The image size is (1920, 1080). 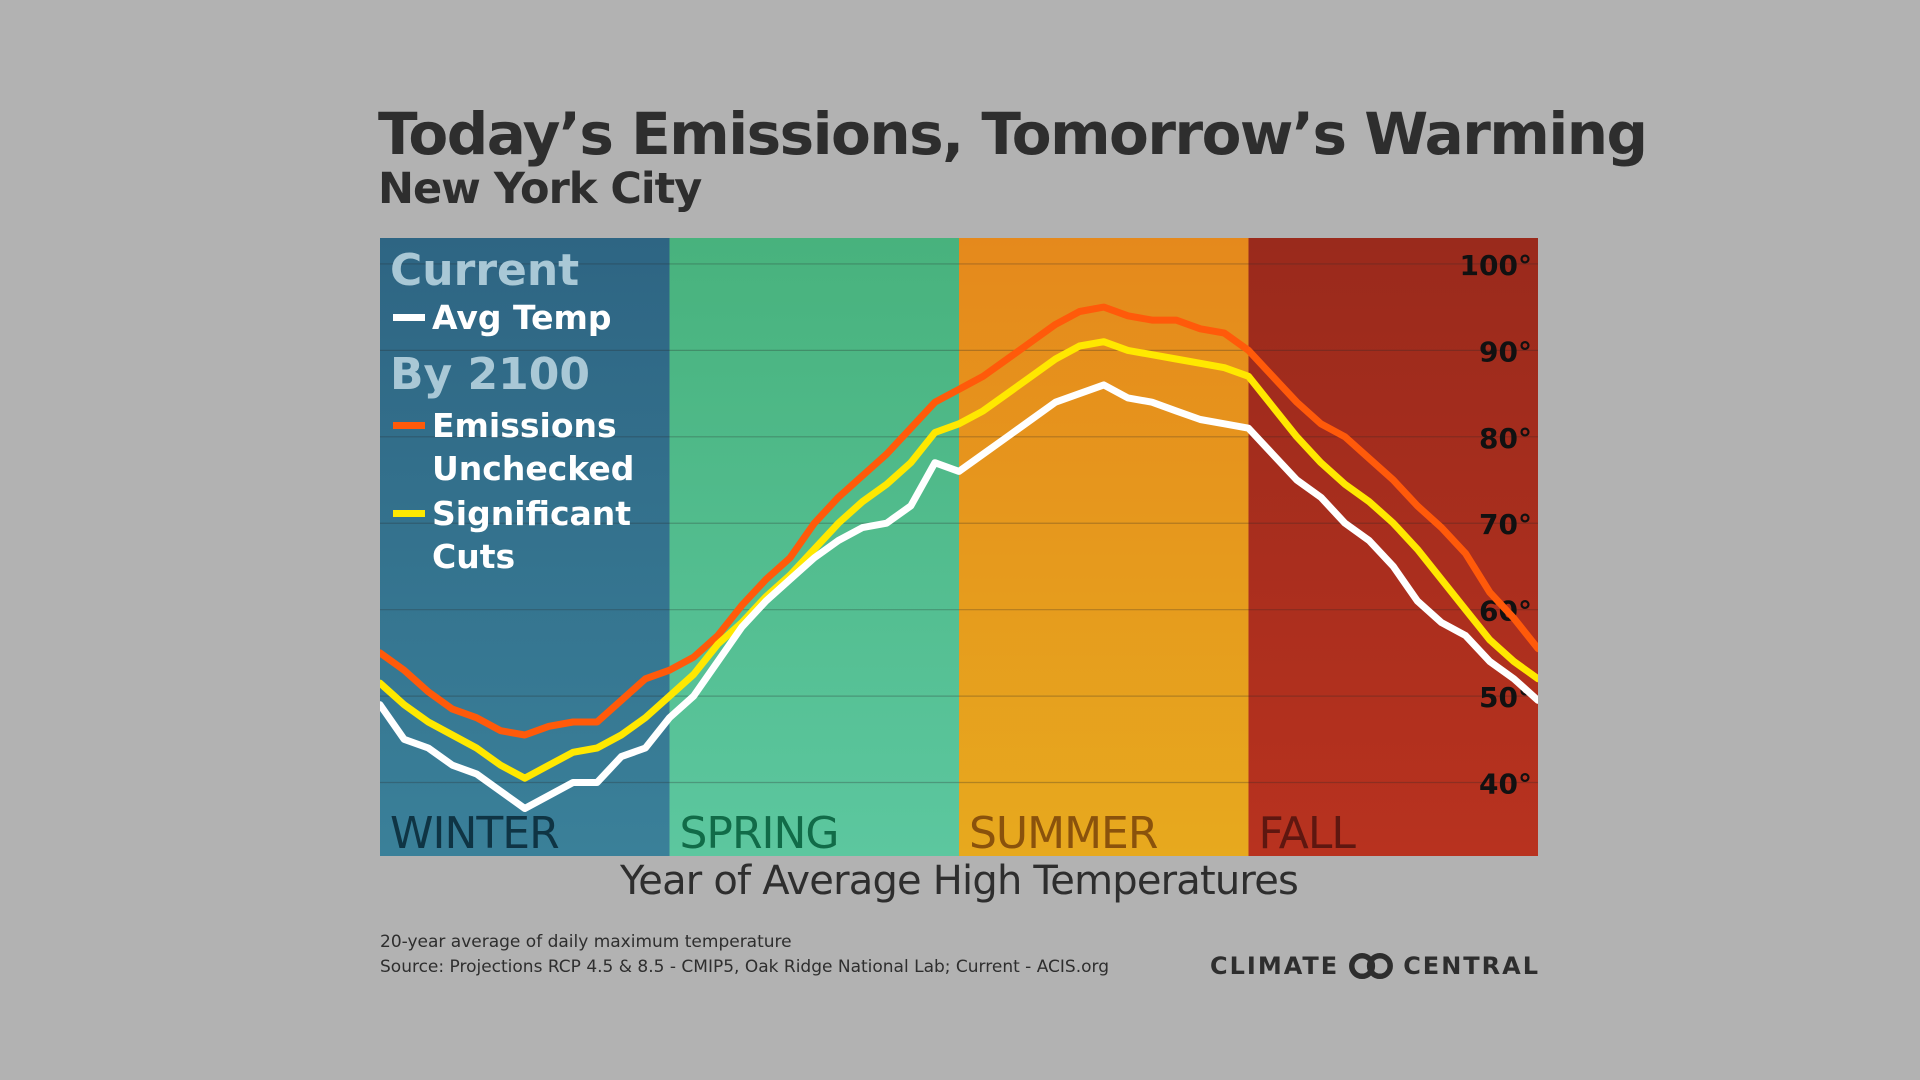 What do you see at coordinates (1471, 966) in the screenshot?
I see `logo-text-central: CENTRAL` at bounding box center [1471, 966].